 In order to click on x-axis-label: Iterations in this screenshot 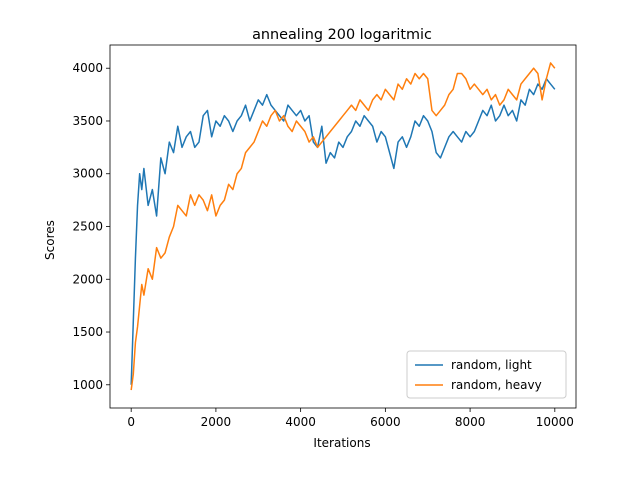, I will do `click(341, 443)`.